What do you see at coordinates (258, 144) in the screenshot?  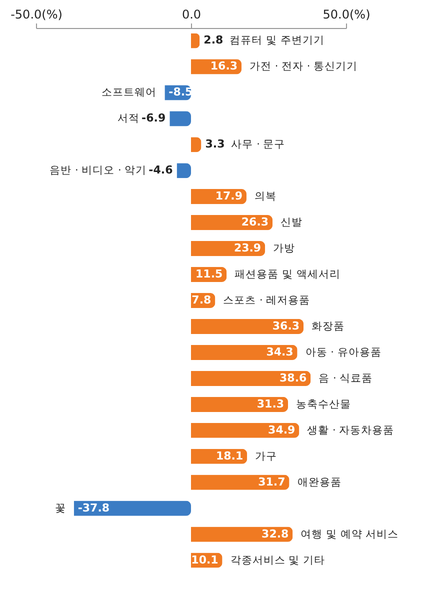 I see `y-tick-label: 사무 · 문구` at bounding box center [258, 144].